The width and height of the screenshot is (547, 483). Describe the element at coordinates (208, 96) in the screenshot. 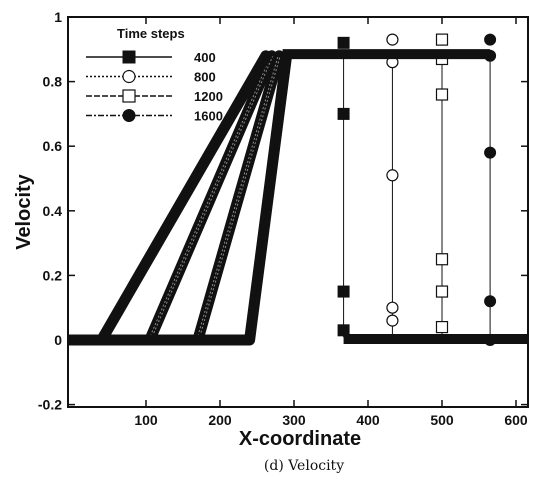

I see `legend-label: 1200` at that location.